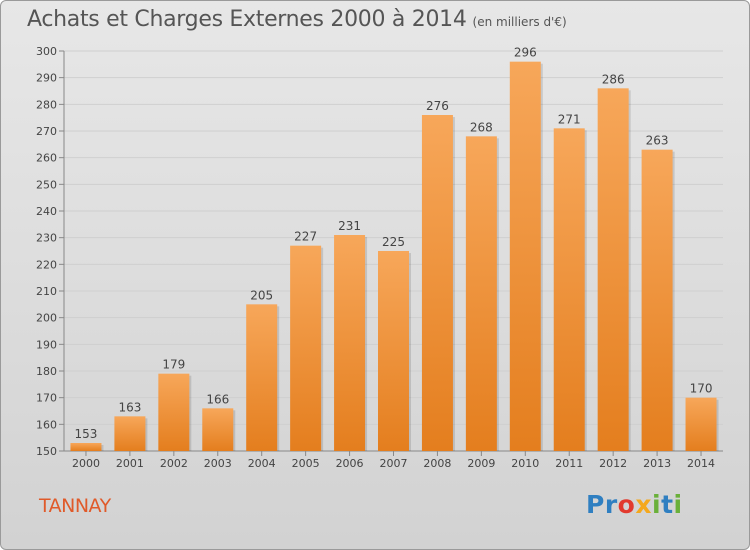 This screenshot has width=750, height=550. I want to click on logo-letter: o, so click(626, 504).